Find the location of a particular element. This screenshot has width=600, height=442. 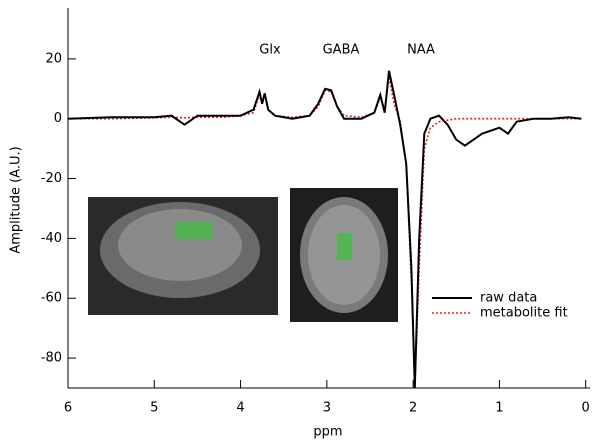

x-tick-label: 5 is located at coordinates (154, 408).